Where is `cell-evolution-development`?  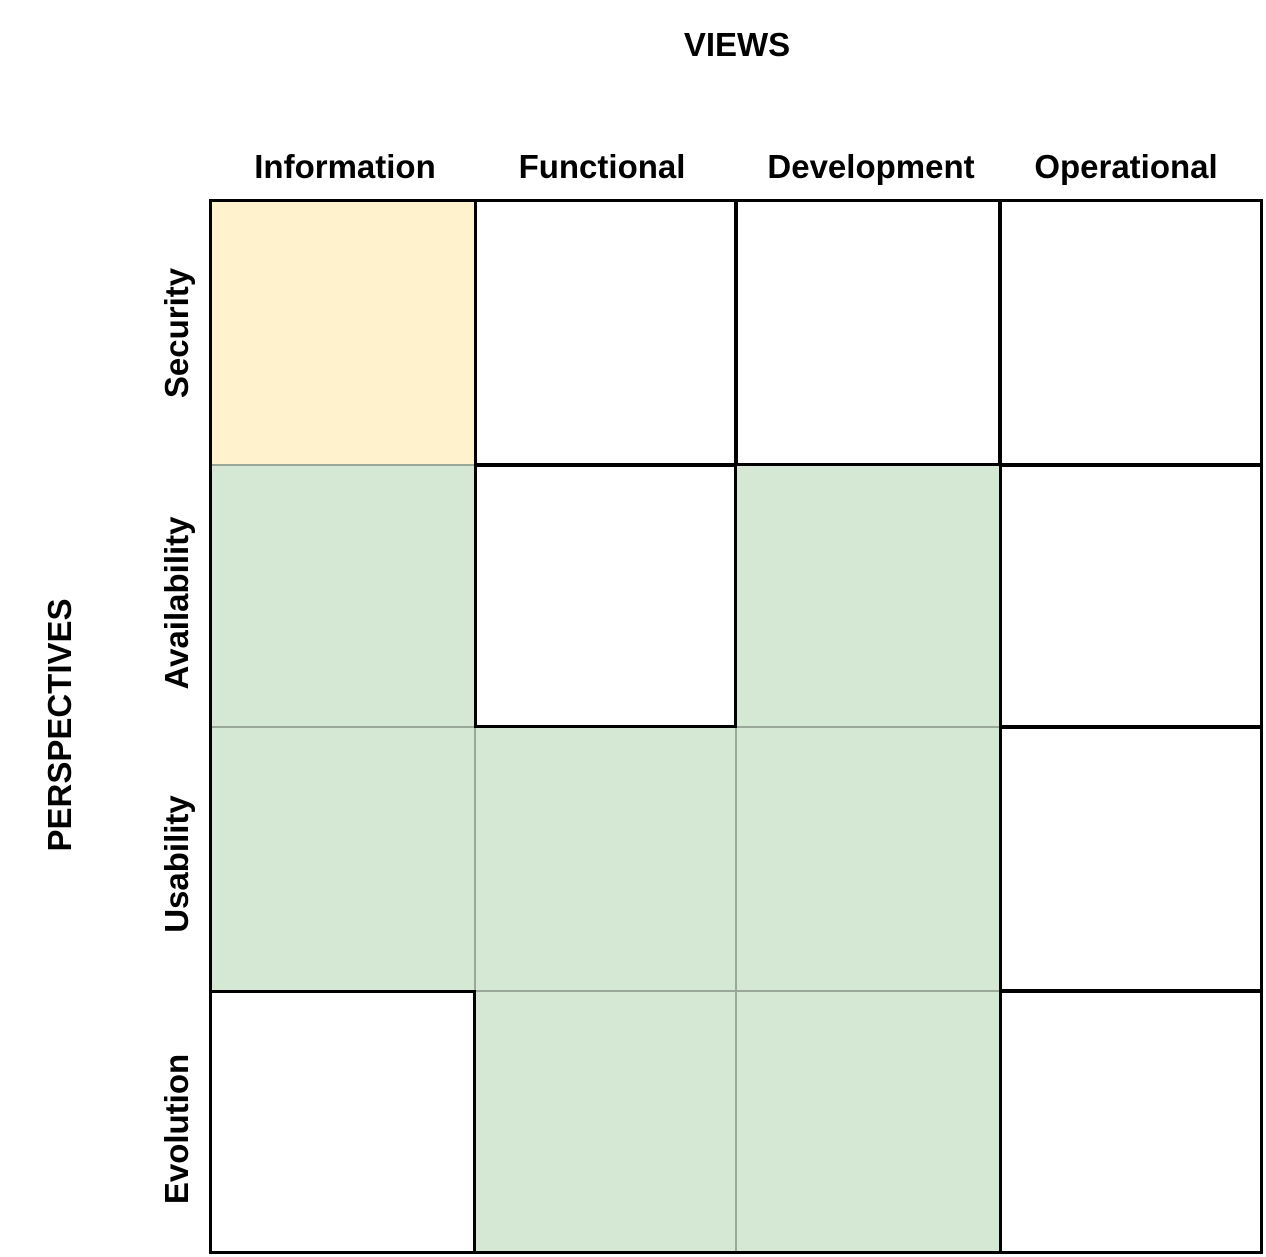
cell-evolution-development is located at coordinates (868, 1122).